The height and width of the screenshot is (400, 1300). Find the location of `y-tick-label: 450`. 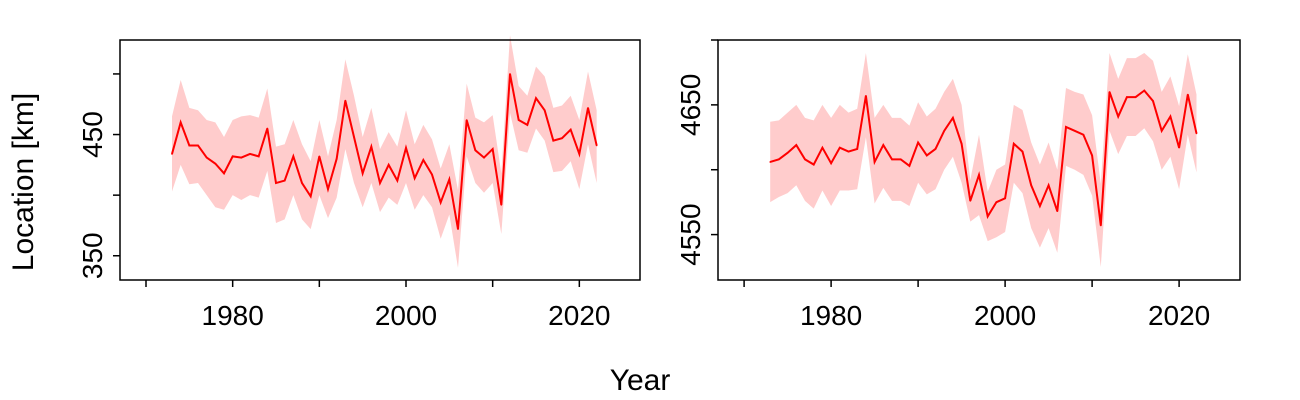

y-tick-label: 450 is located at coordinates (92, 134).